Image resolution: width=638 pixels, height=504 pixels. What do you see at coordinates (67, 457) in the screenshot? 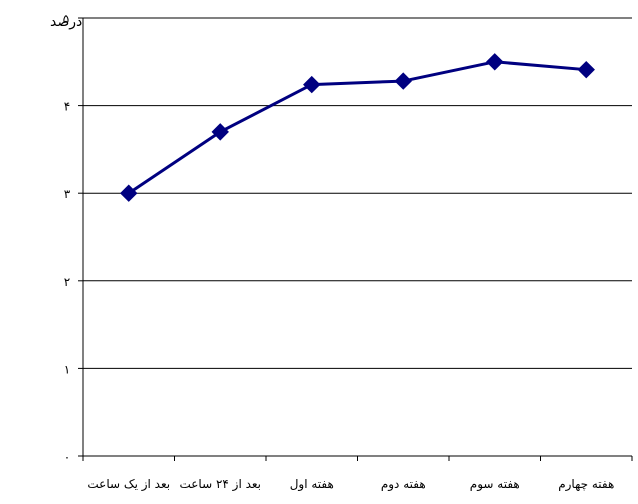
I see `y-tick-label-0: ۰` at bounding box center [67, 457].